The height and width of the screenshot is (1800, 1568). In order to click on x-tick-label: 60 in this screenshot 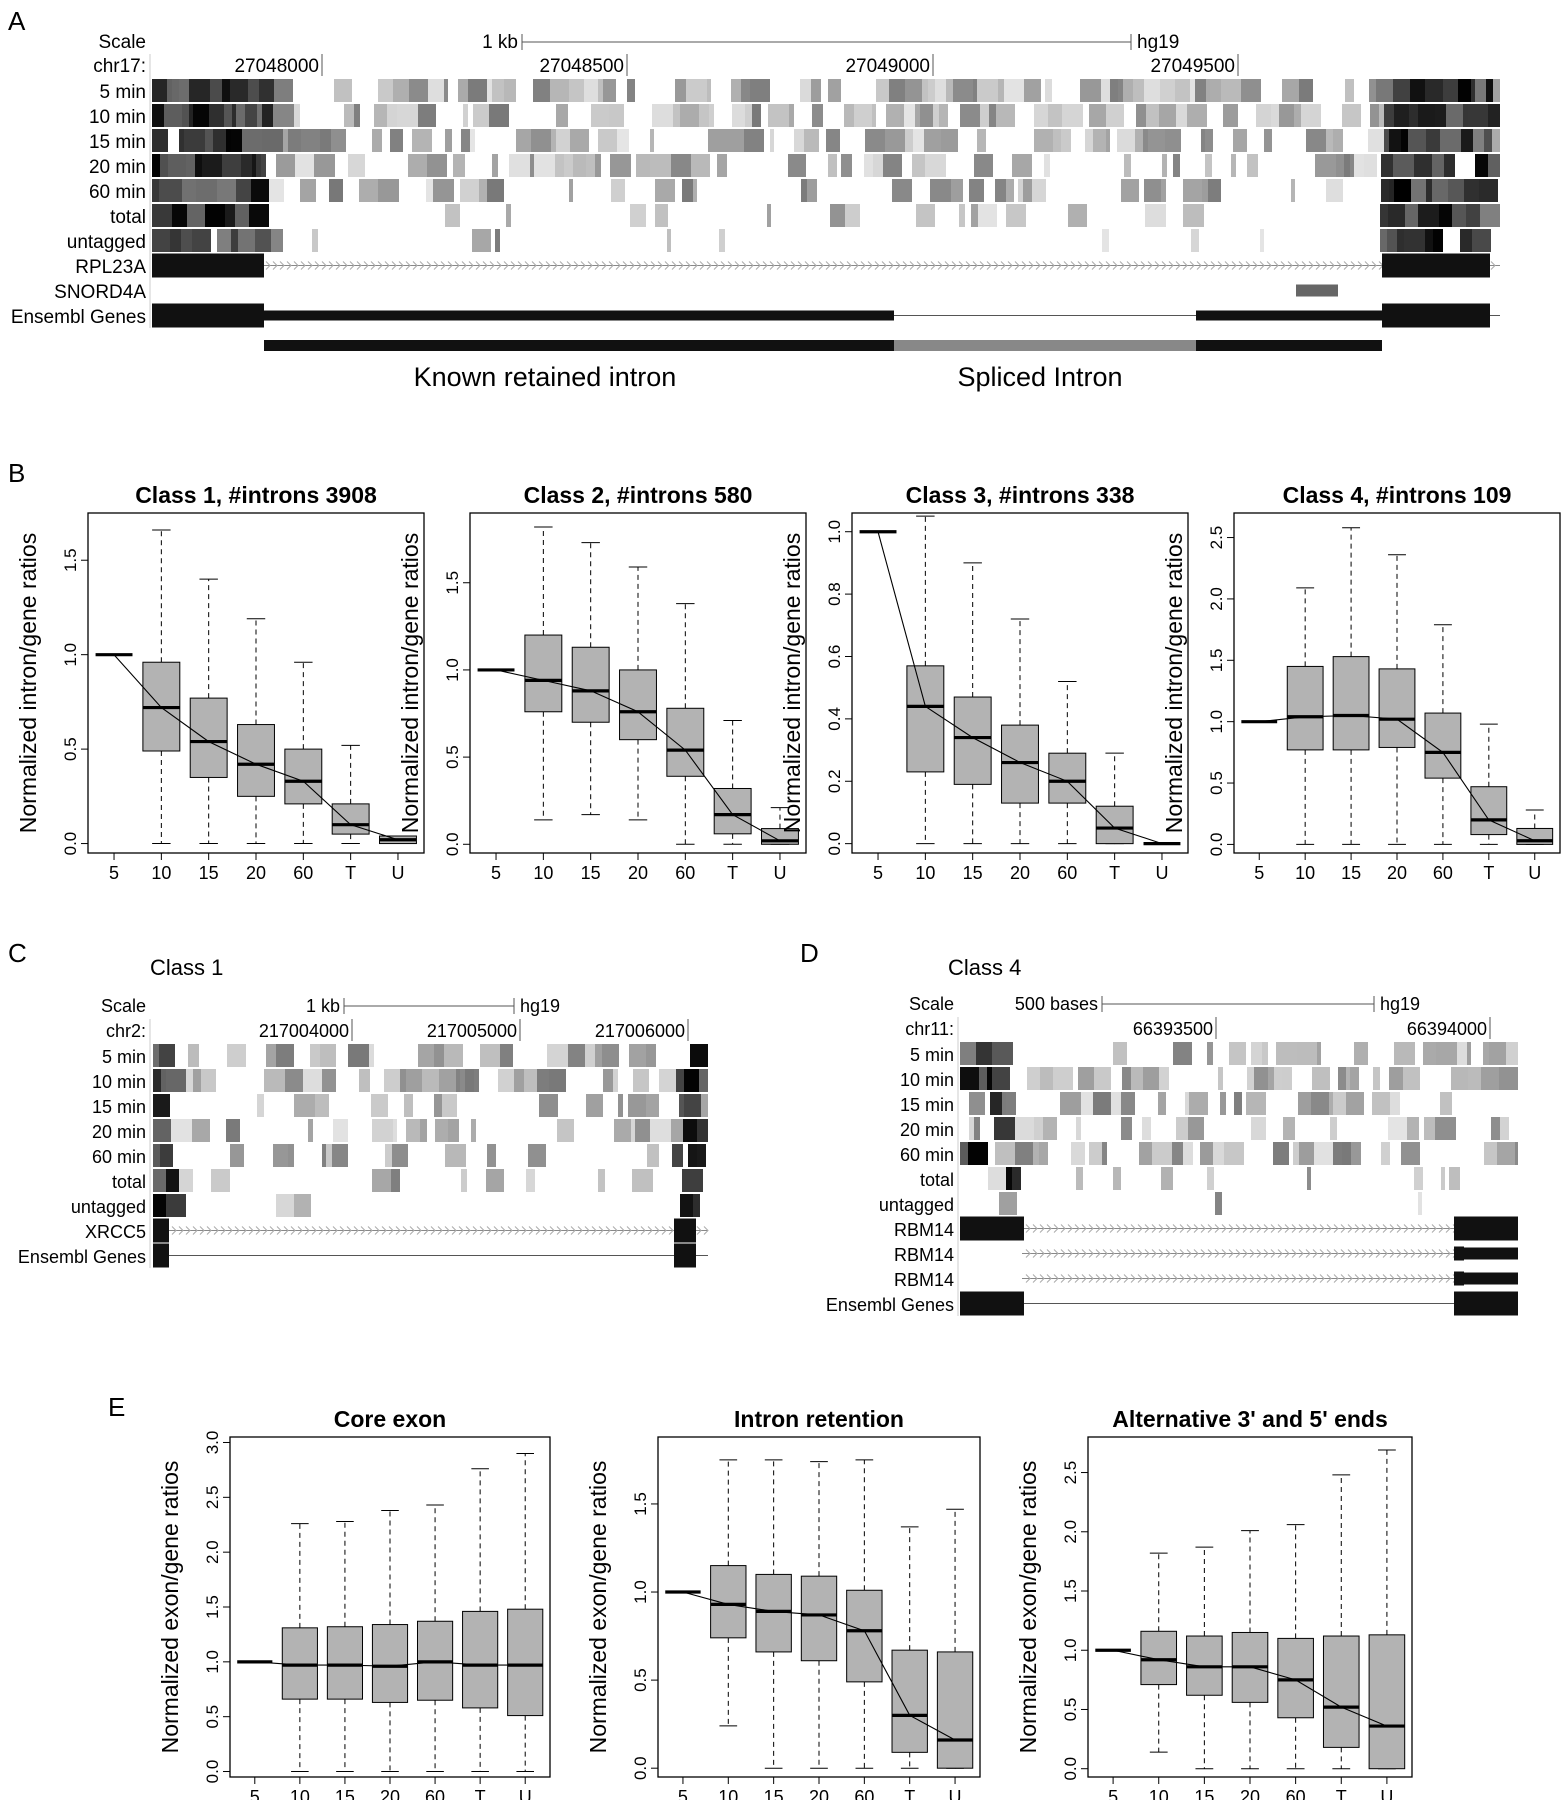, I will do `click(1067, 873)`.